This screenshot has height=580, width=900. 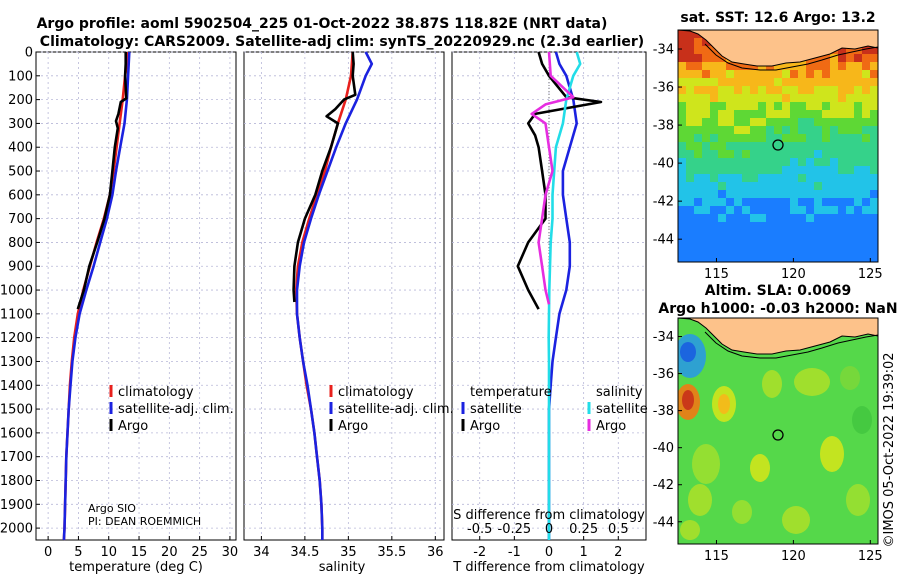 What do you see at coordinates (16, 314) in the screenshot?
I see `y-tick-label: 1100` at bounding box center [16, 314].